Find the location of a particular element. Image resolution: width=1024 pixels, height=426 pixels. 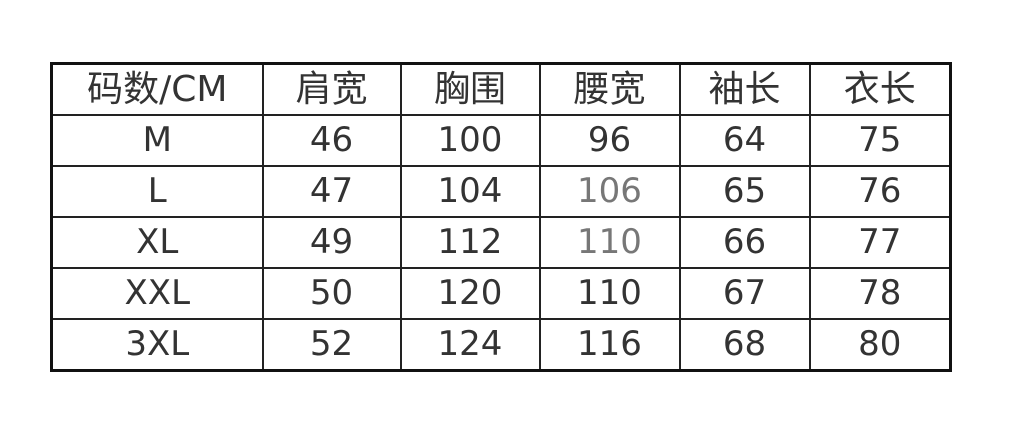

table-row: XXL 50 120 110 67 78 is located at coordinates (501, 293).